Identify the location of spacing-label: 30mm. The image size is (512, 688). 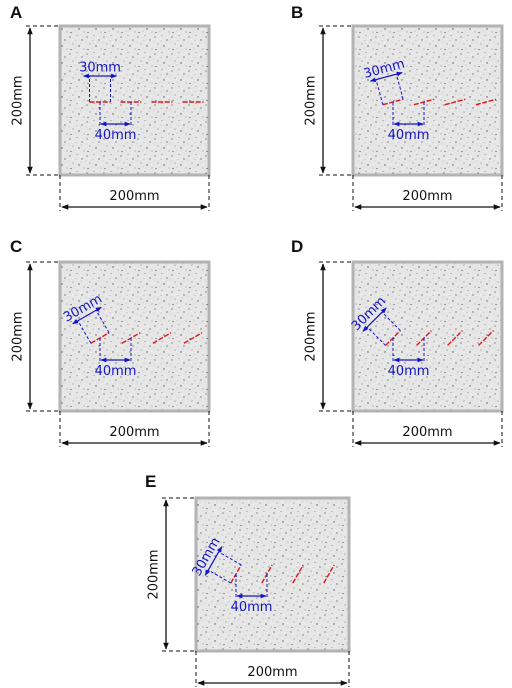
(100, 68).